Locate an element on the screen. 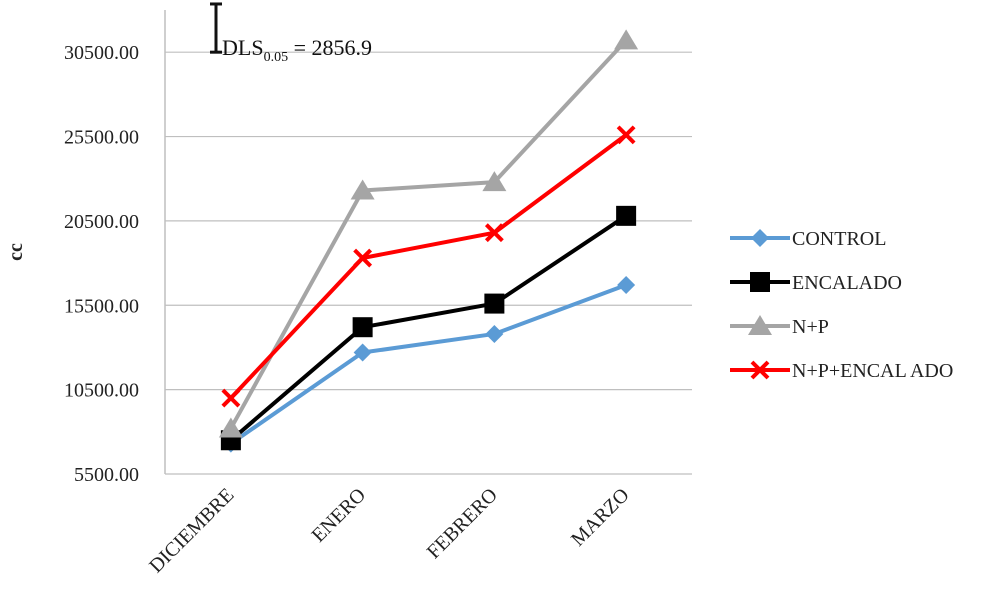 The width and height of the screenshot is (1005, 612). y-tick-label: 5500.00 is located at coordinates (106, 475).